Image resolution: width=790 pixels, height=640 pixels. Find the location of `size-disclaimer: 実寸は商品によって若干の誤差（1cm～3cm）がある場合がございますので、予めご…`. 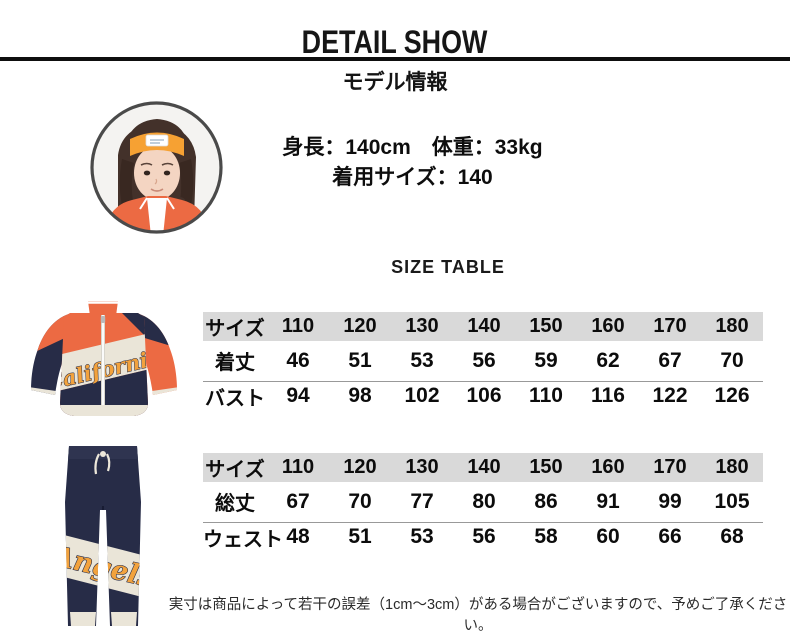

size-disclaimer: 実寸は商品によって若干の誤差（1cm～3cm）がある場合がございますので、予めご… is located at coordinates (478, 615).